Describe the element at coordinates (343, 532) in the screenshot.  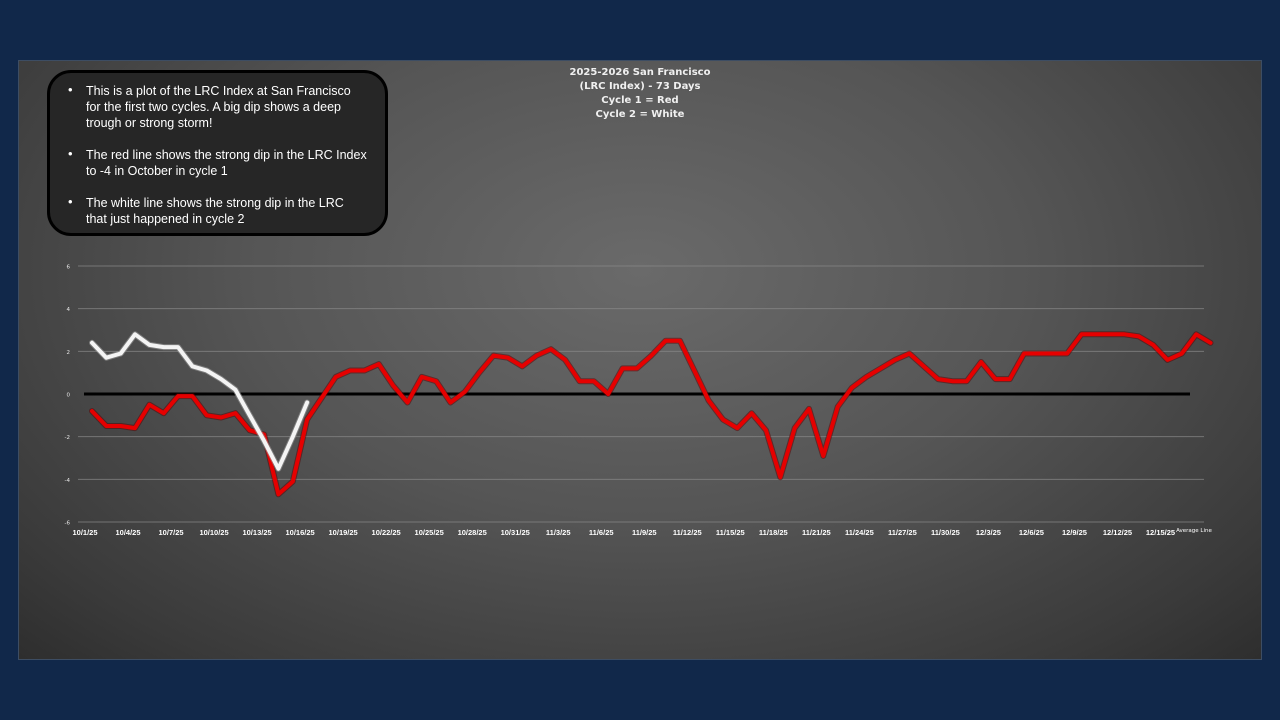
I see `x-tick-label: 10/19/25` at that location.